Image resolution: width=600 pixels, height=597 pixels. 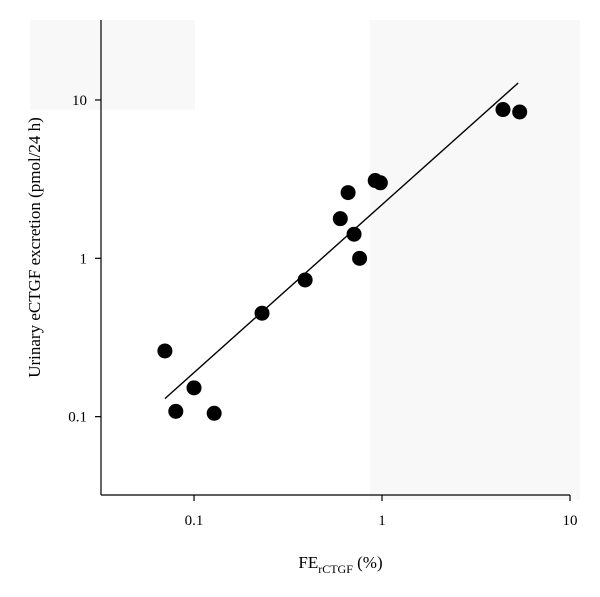 What do you see at coordinates (79, 101) in the screenshot?
I see `y-tick-label: 10` at bounding box center [79, 101].